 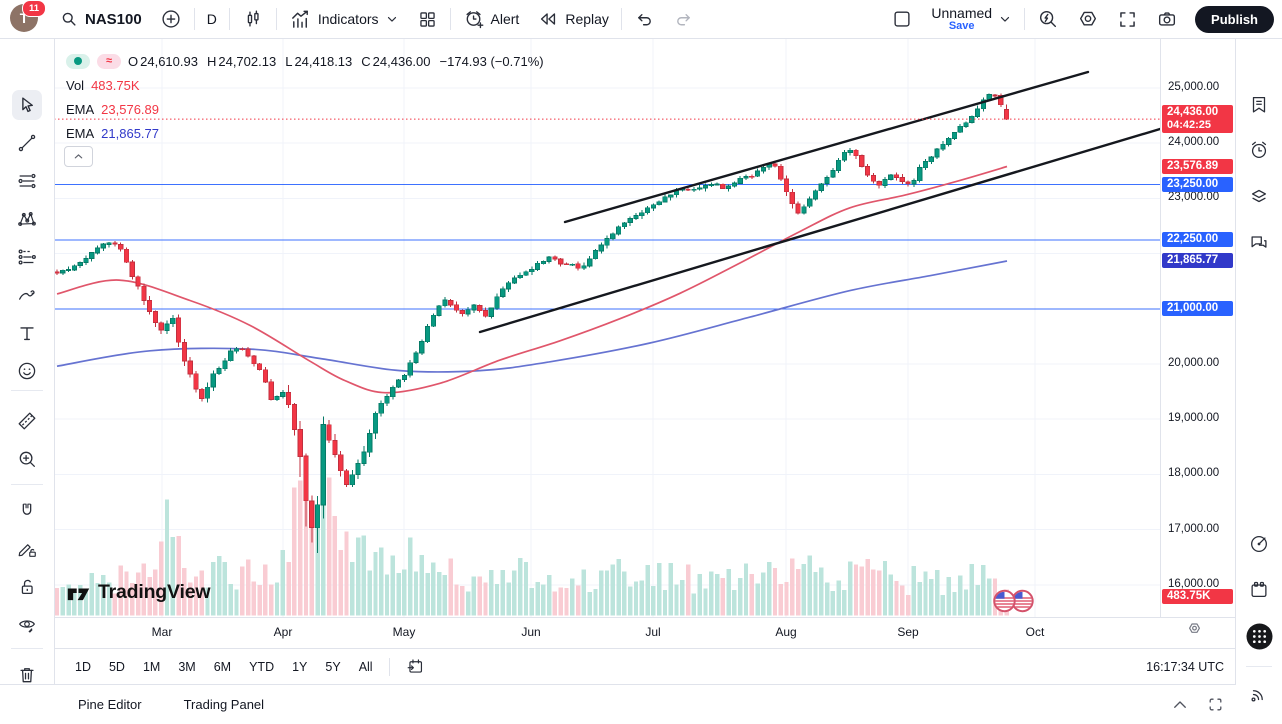 What do you see at coordinates (1197, 308) in the screenshot?
I see `hline-price-label: 21,000.00` at bounding box center [1197, 308].